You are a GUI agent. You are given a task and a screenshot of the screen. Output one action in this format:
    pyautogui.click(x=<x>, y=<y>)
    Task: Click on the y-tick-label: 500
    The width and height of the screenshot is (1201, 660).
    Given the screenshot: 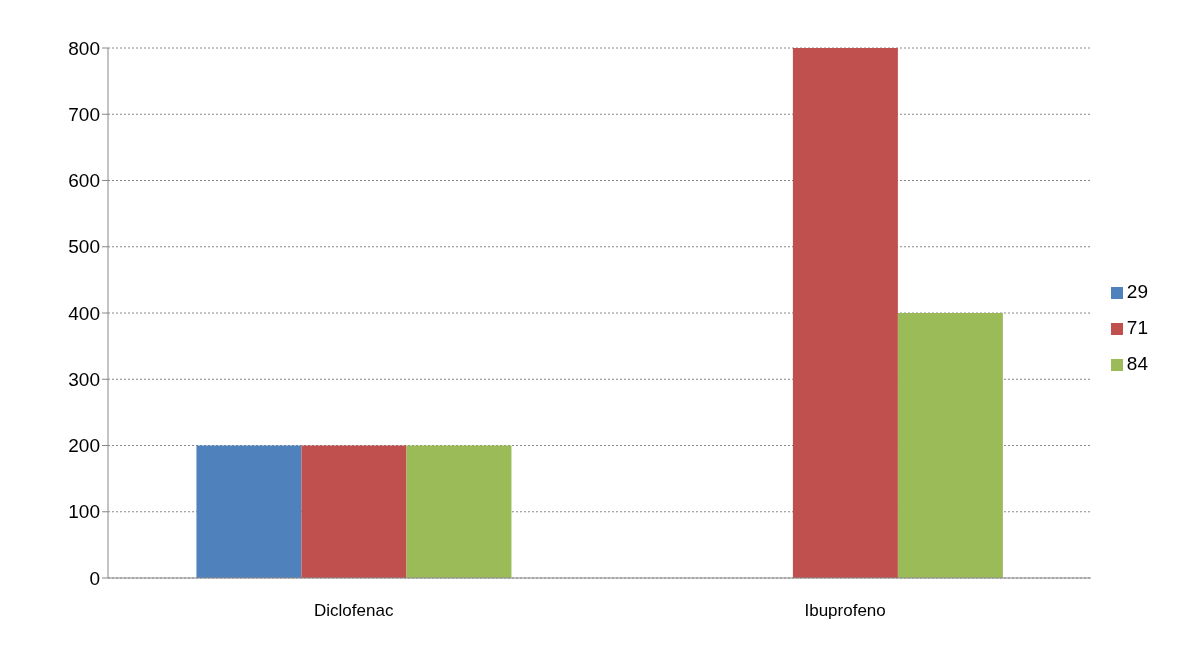 What is the action you would take?
    pyautogui.click(x=84, y=247)
    